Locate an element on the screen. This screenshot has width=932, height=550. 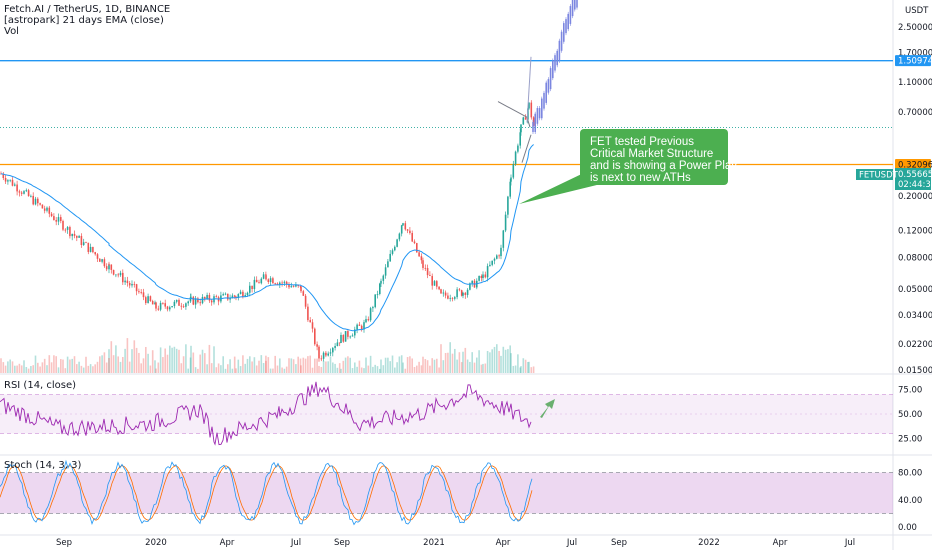
rsi-legend: RSI (14, close) is located at coordinates (40, 385).